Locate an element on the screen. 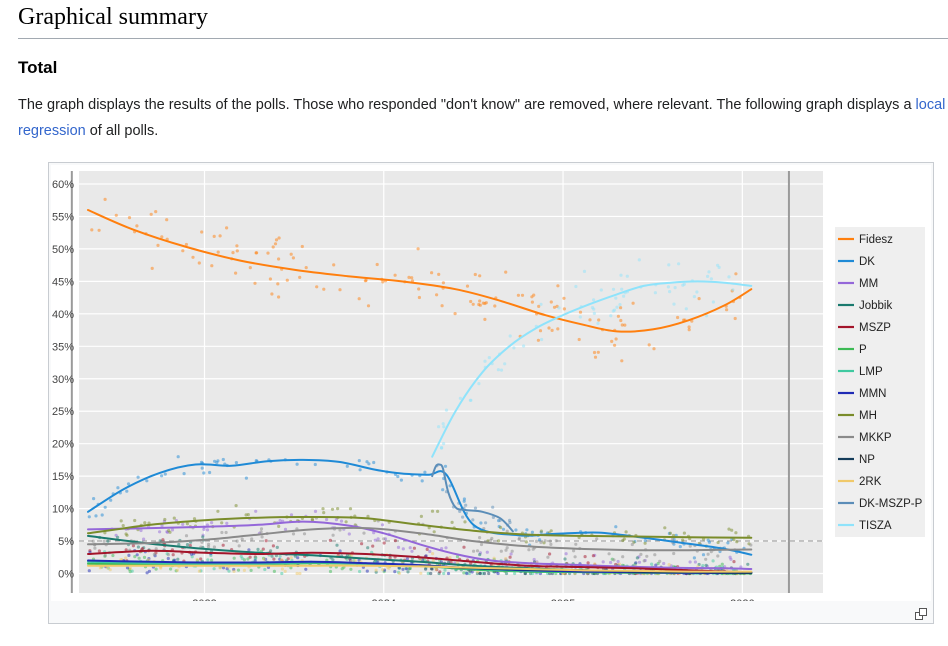 The image size is (948, 646). y-tick-label: 35% is located at coordinates (63, 347).